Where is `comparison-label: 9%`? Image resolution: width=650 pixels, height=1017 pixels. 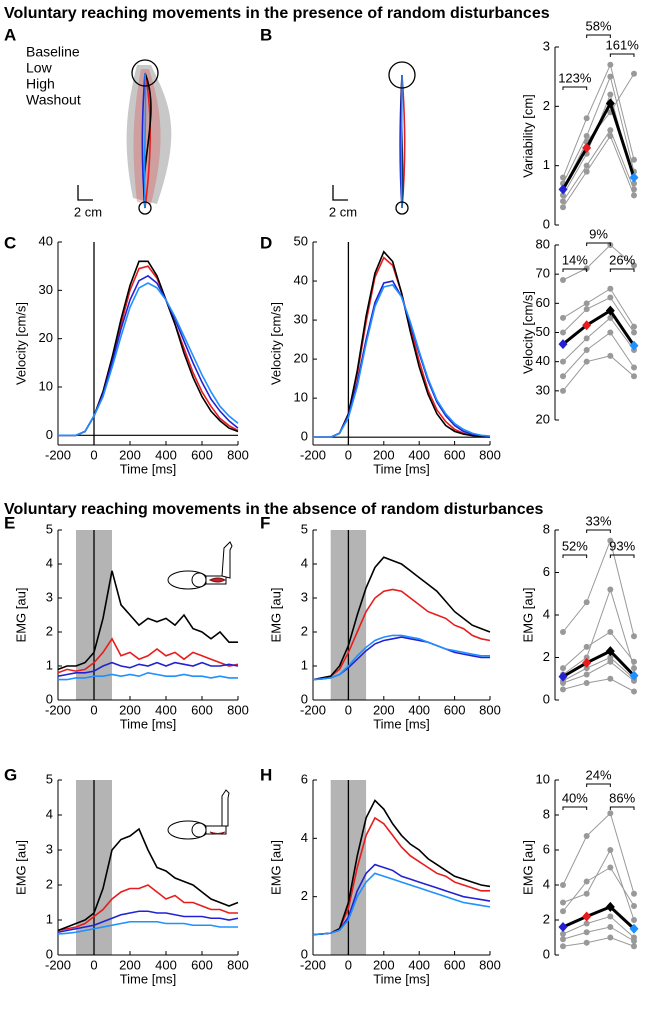
comparison-label: 9% is located at coordinates (598, 233).